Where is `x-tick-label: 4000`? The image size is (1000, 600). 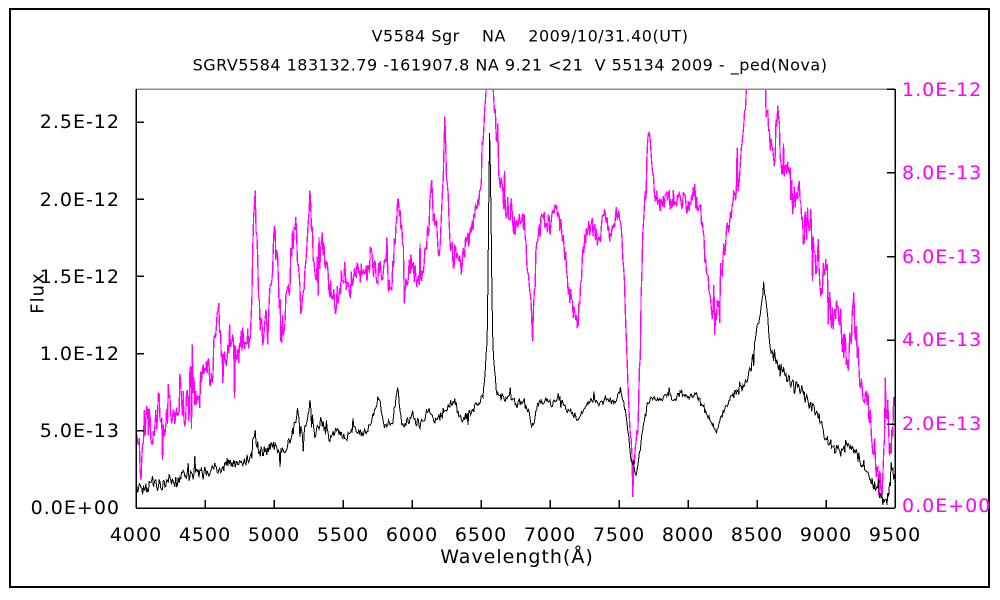
x-tick-label: 4000 is located at coordinates (136, 535).